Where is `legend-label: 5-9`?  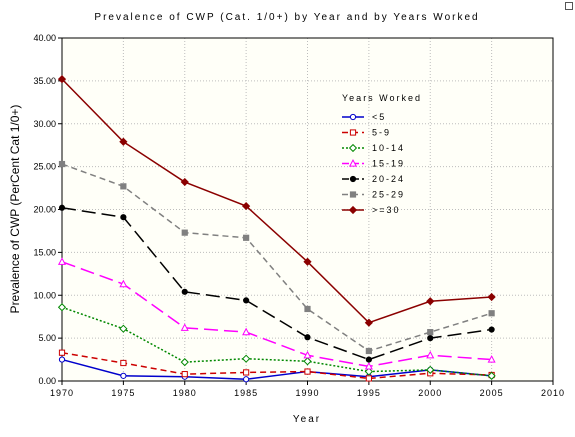
legend-label: 5-9 is located at coordinates (381, 133).